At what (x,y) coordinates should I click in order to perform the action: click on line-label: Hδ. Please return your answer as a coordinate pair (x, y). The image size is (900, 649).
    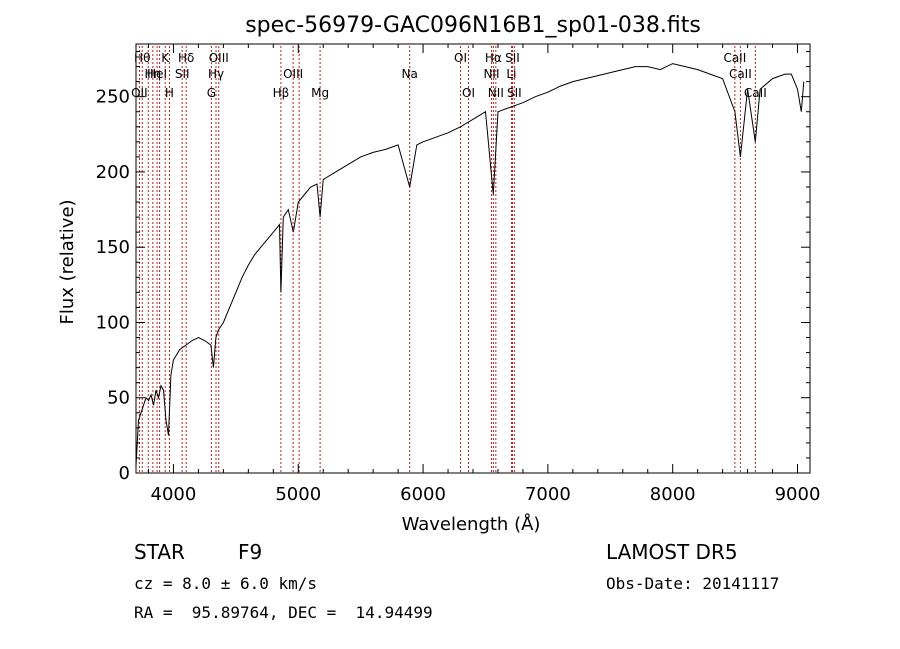
    Looking at the image, I should click on (186, 58).